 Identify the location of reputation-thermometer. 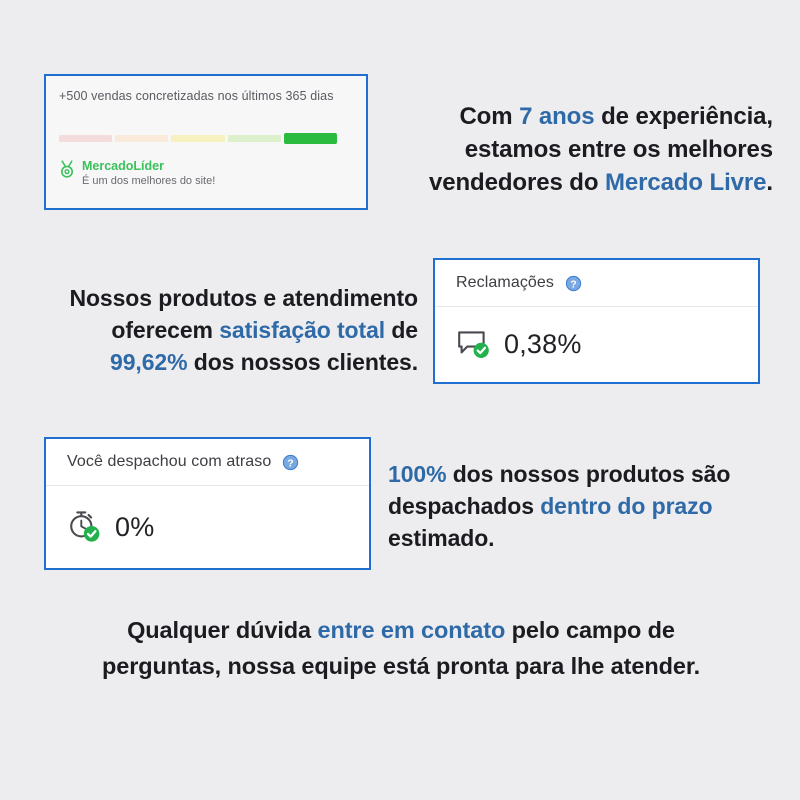
(198, 138).